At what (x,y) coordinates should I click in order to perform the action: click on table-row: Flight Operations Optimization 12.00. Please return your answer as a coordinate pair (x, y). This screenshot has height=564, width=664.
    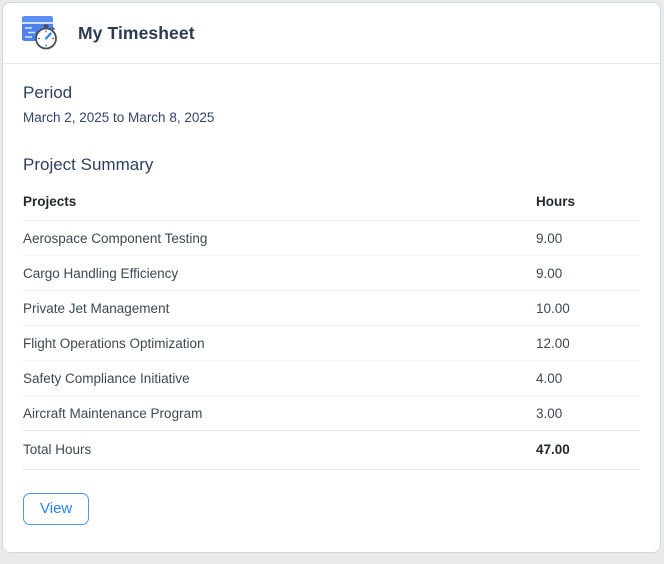
    Looking at the image, I should click on (331, 343).